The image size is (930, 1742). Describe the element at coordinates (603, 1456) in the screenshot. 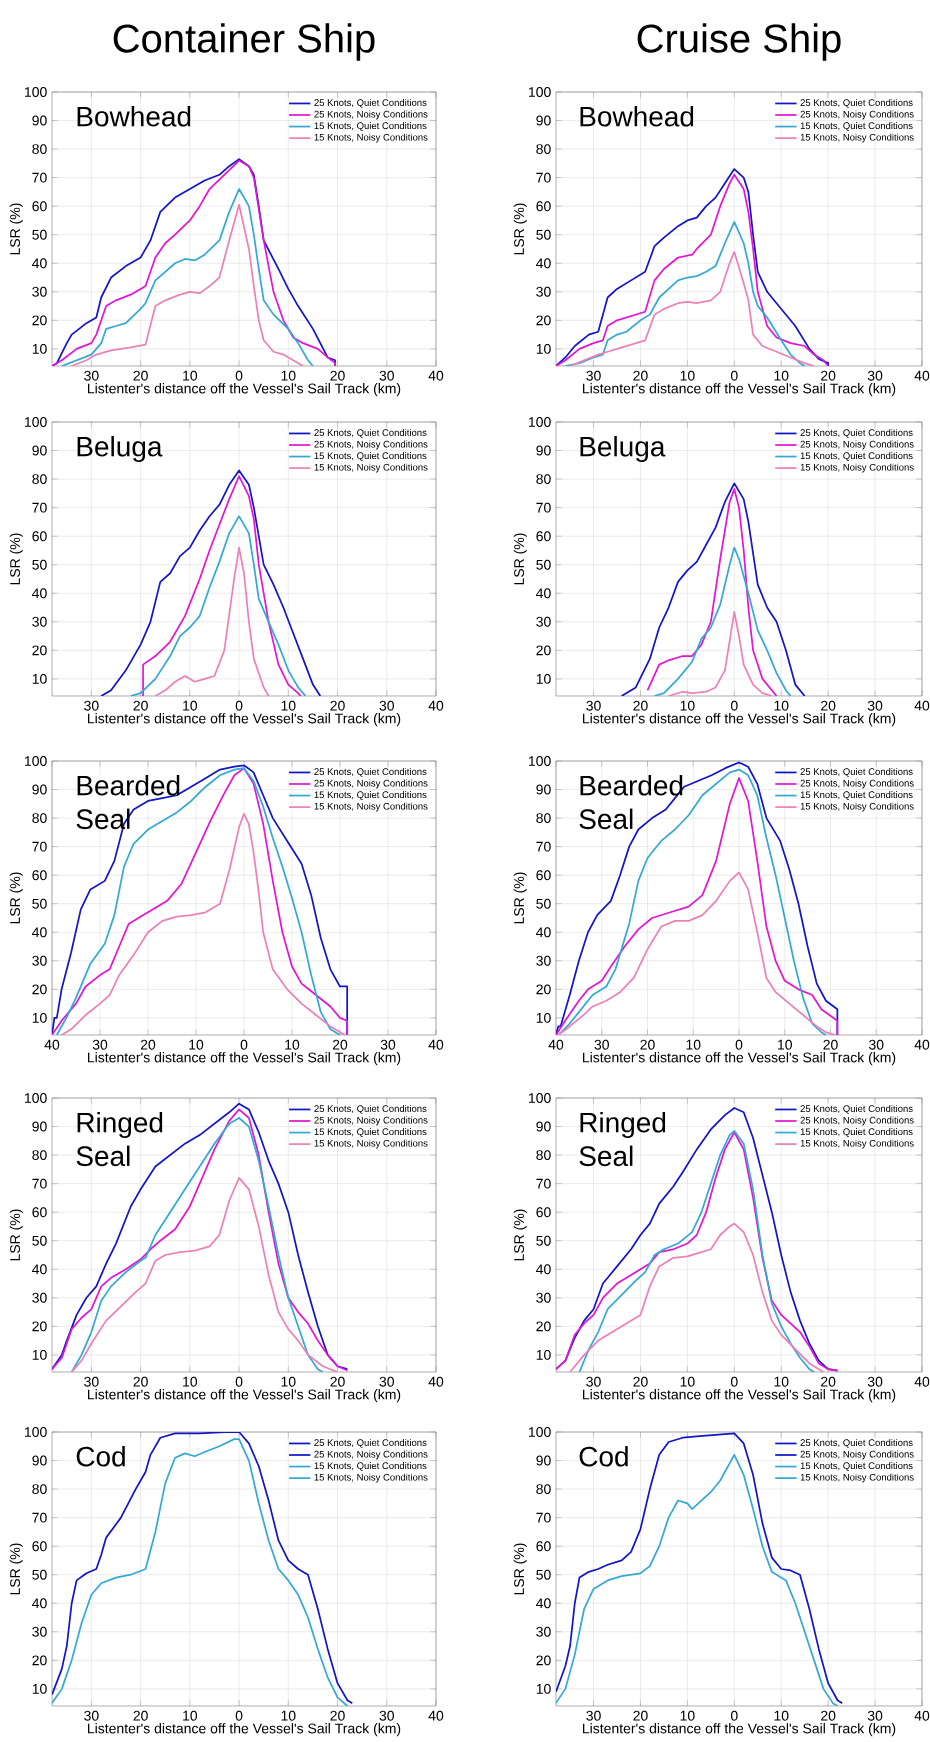

I see `annotation: Cod` at that location.